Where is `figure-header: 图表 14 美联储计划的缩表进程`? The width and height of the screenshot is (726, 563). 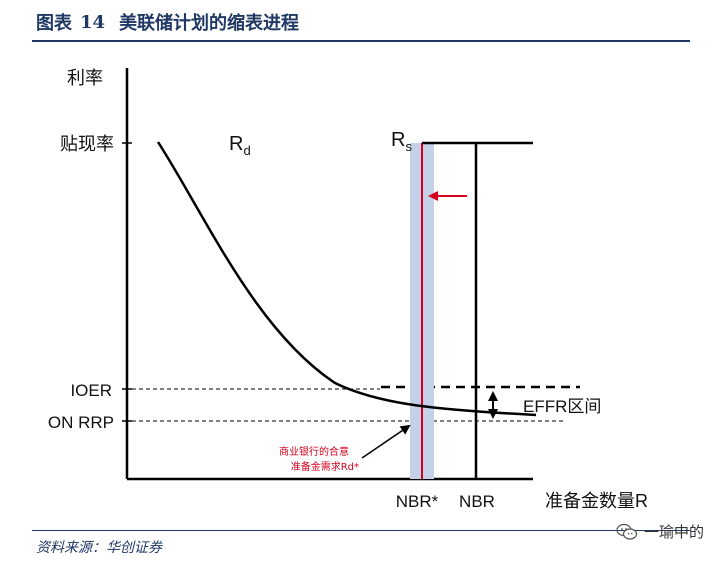 figure-header: 图表 14 美联储计划的缩表进程 is located at coordinates (167, 22).